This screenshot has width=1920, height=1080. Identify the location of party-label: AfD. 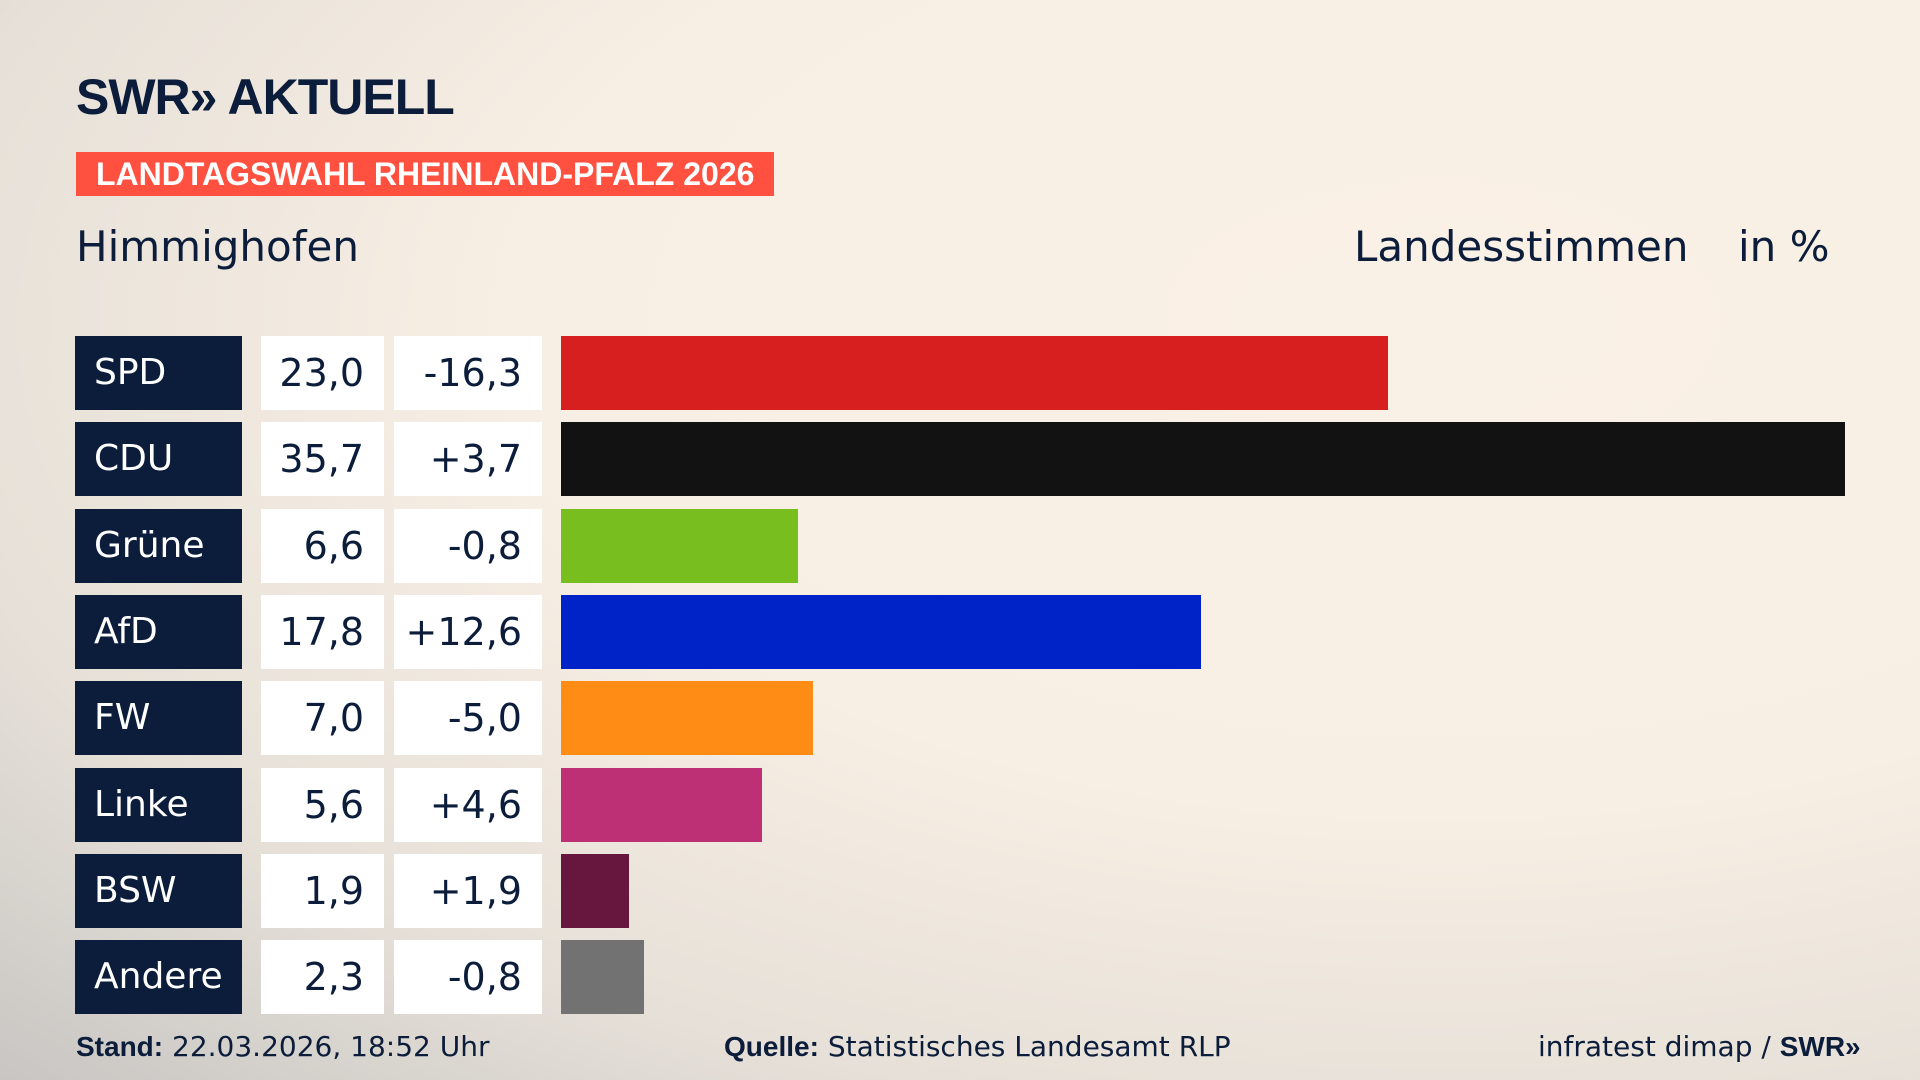
(158, 631).